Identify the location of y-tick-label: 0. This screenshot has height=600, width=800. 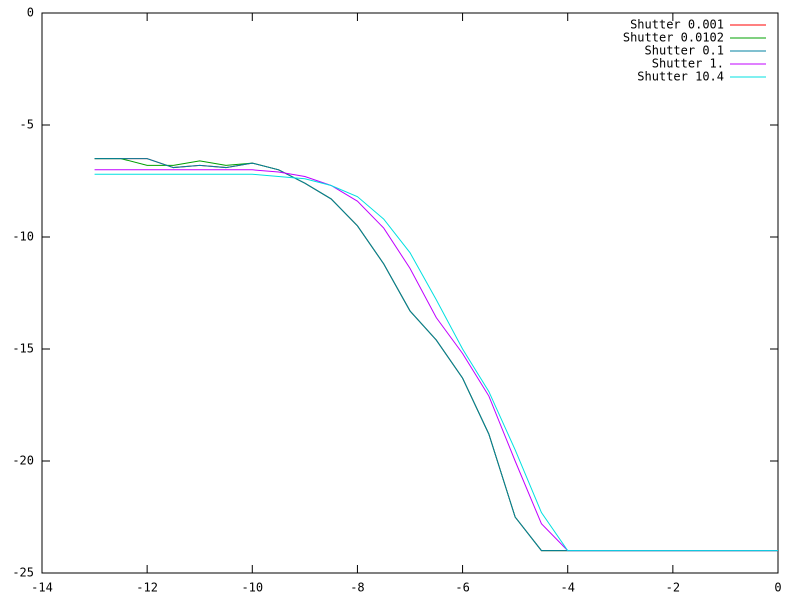
(30, 13).